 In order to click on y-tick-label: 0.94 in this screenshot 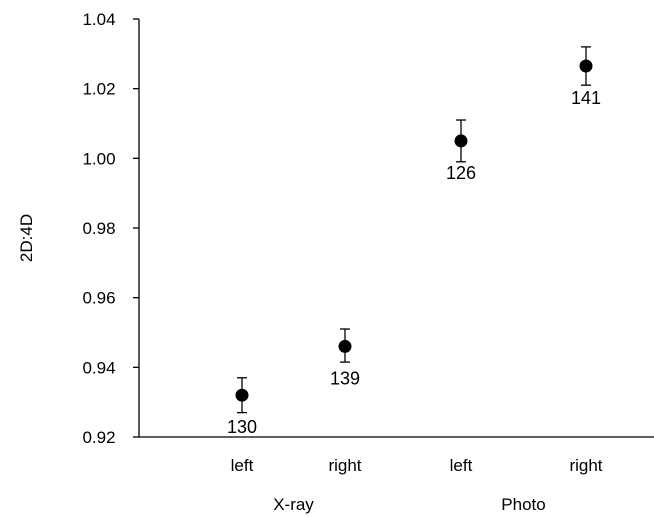, I will do `click(98, 367)`.